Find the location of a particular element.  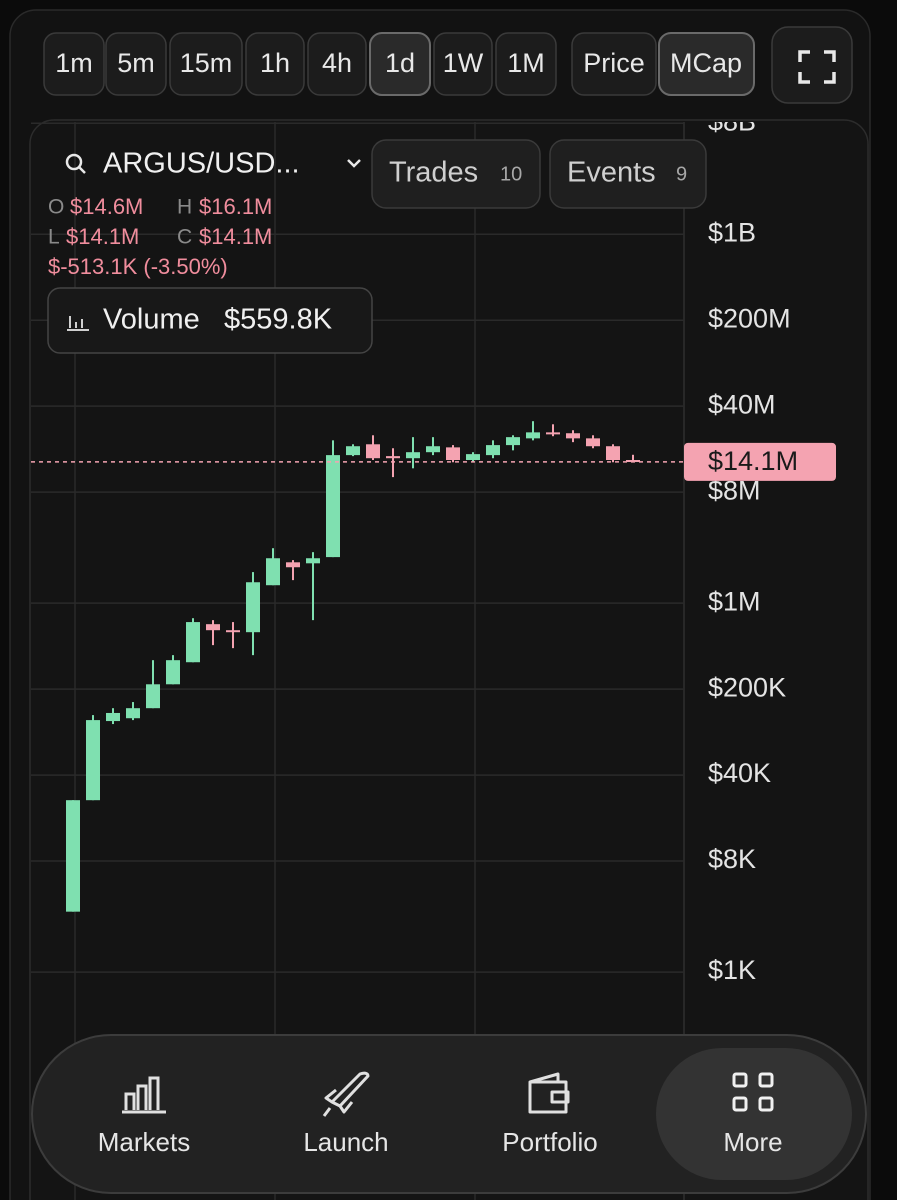

launch-icon is located at coordinates (346, 1094).